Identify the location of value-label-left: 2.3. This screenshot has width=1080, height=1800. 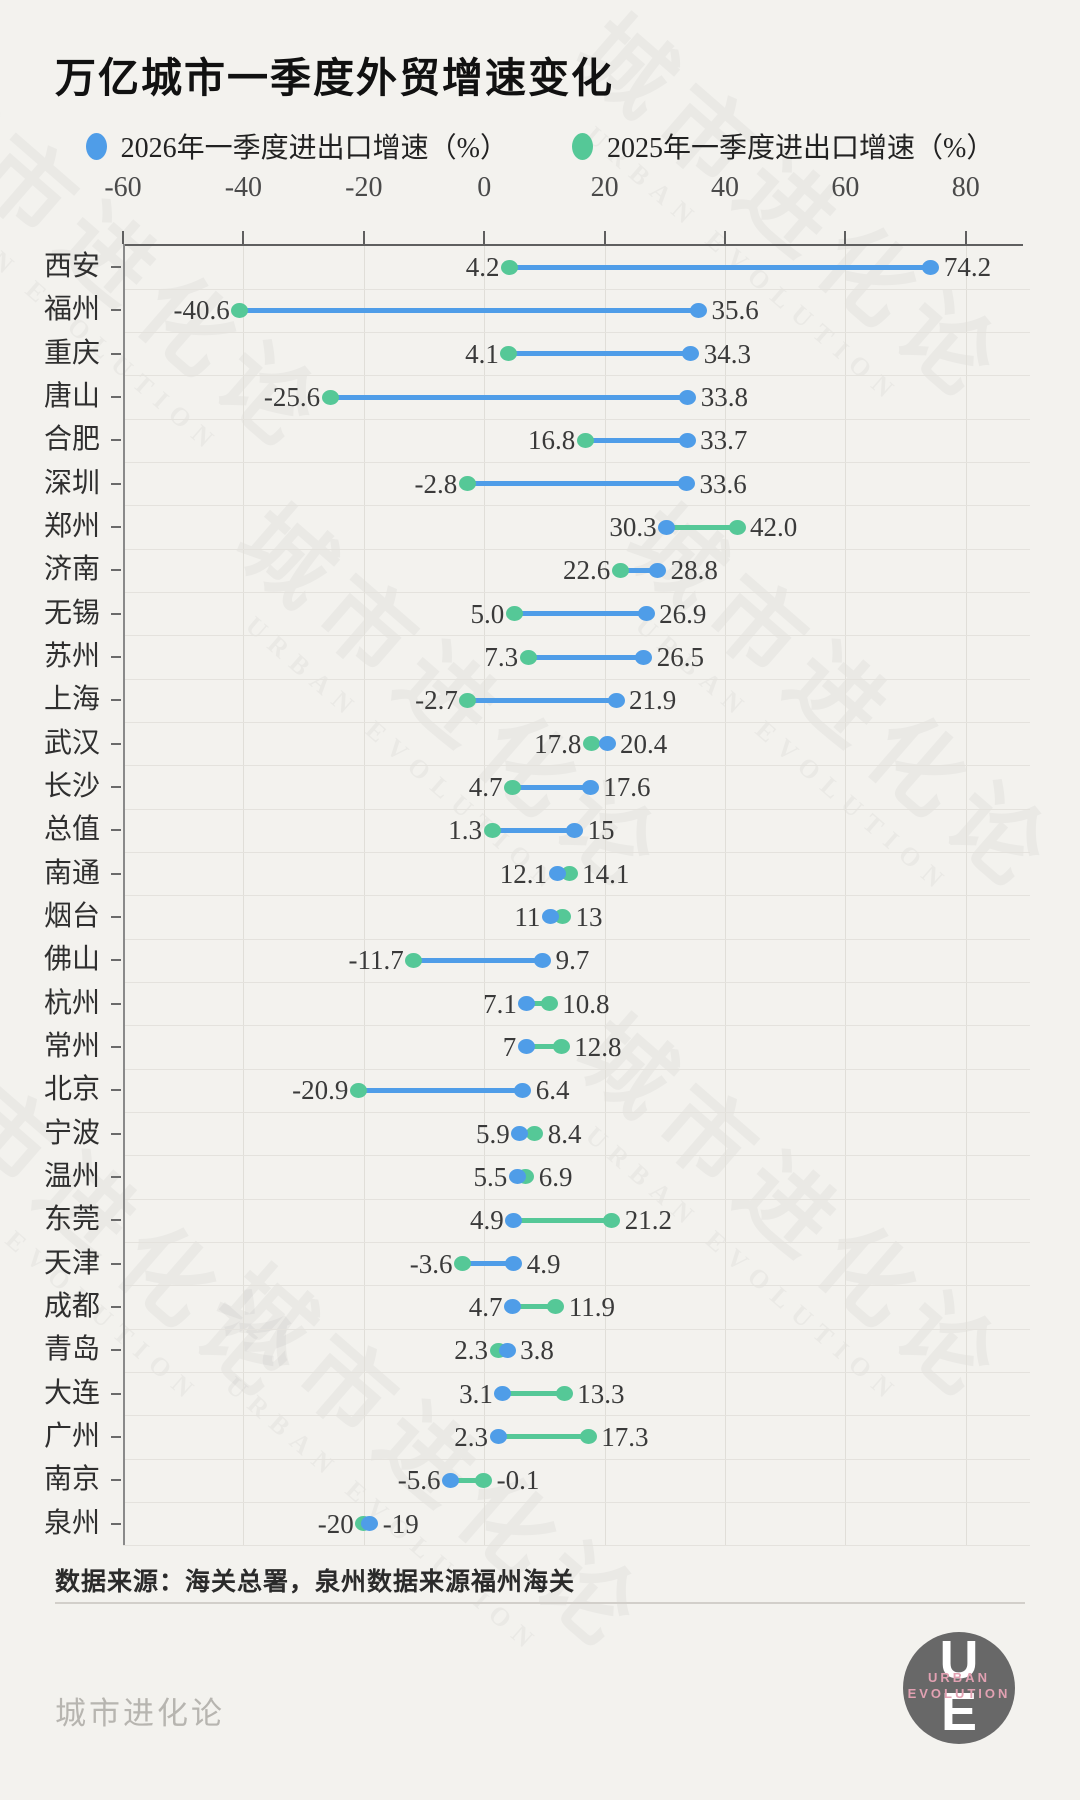
(471, 1350).